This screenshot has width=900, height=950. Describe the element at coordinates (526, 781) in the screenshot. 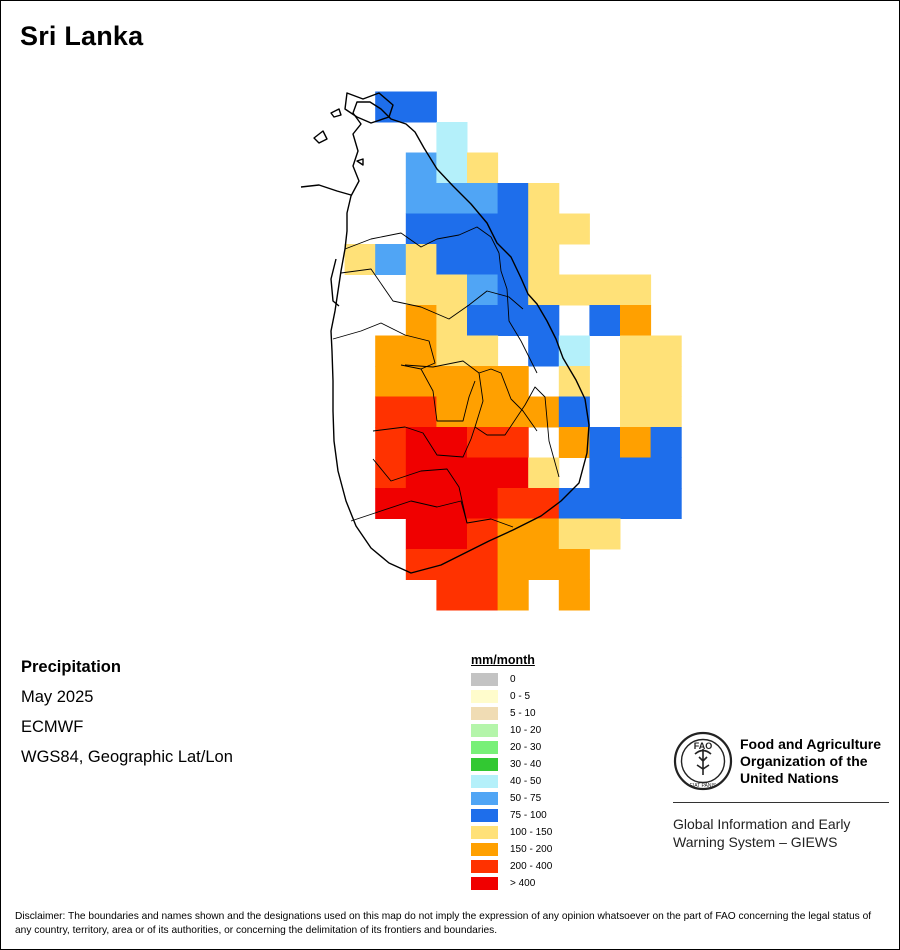

I see `legend-label: 40 - 50` at that location.